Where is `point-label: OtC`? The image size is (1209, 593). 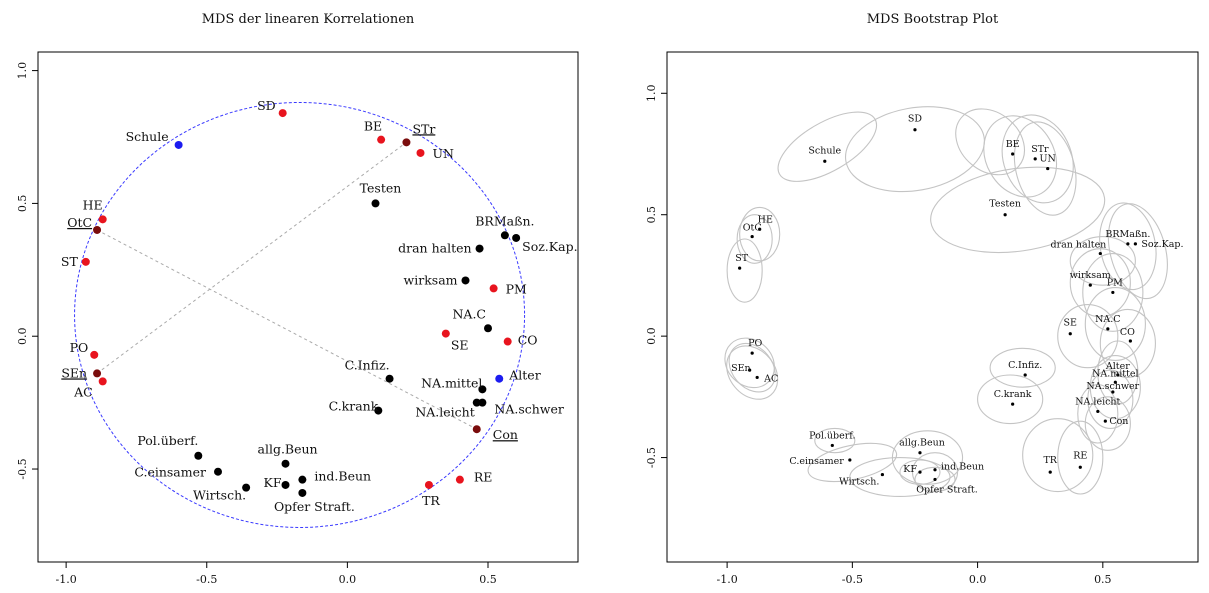
point-label: OtC is located at coordinates (79, 222).